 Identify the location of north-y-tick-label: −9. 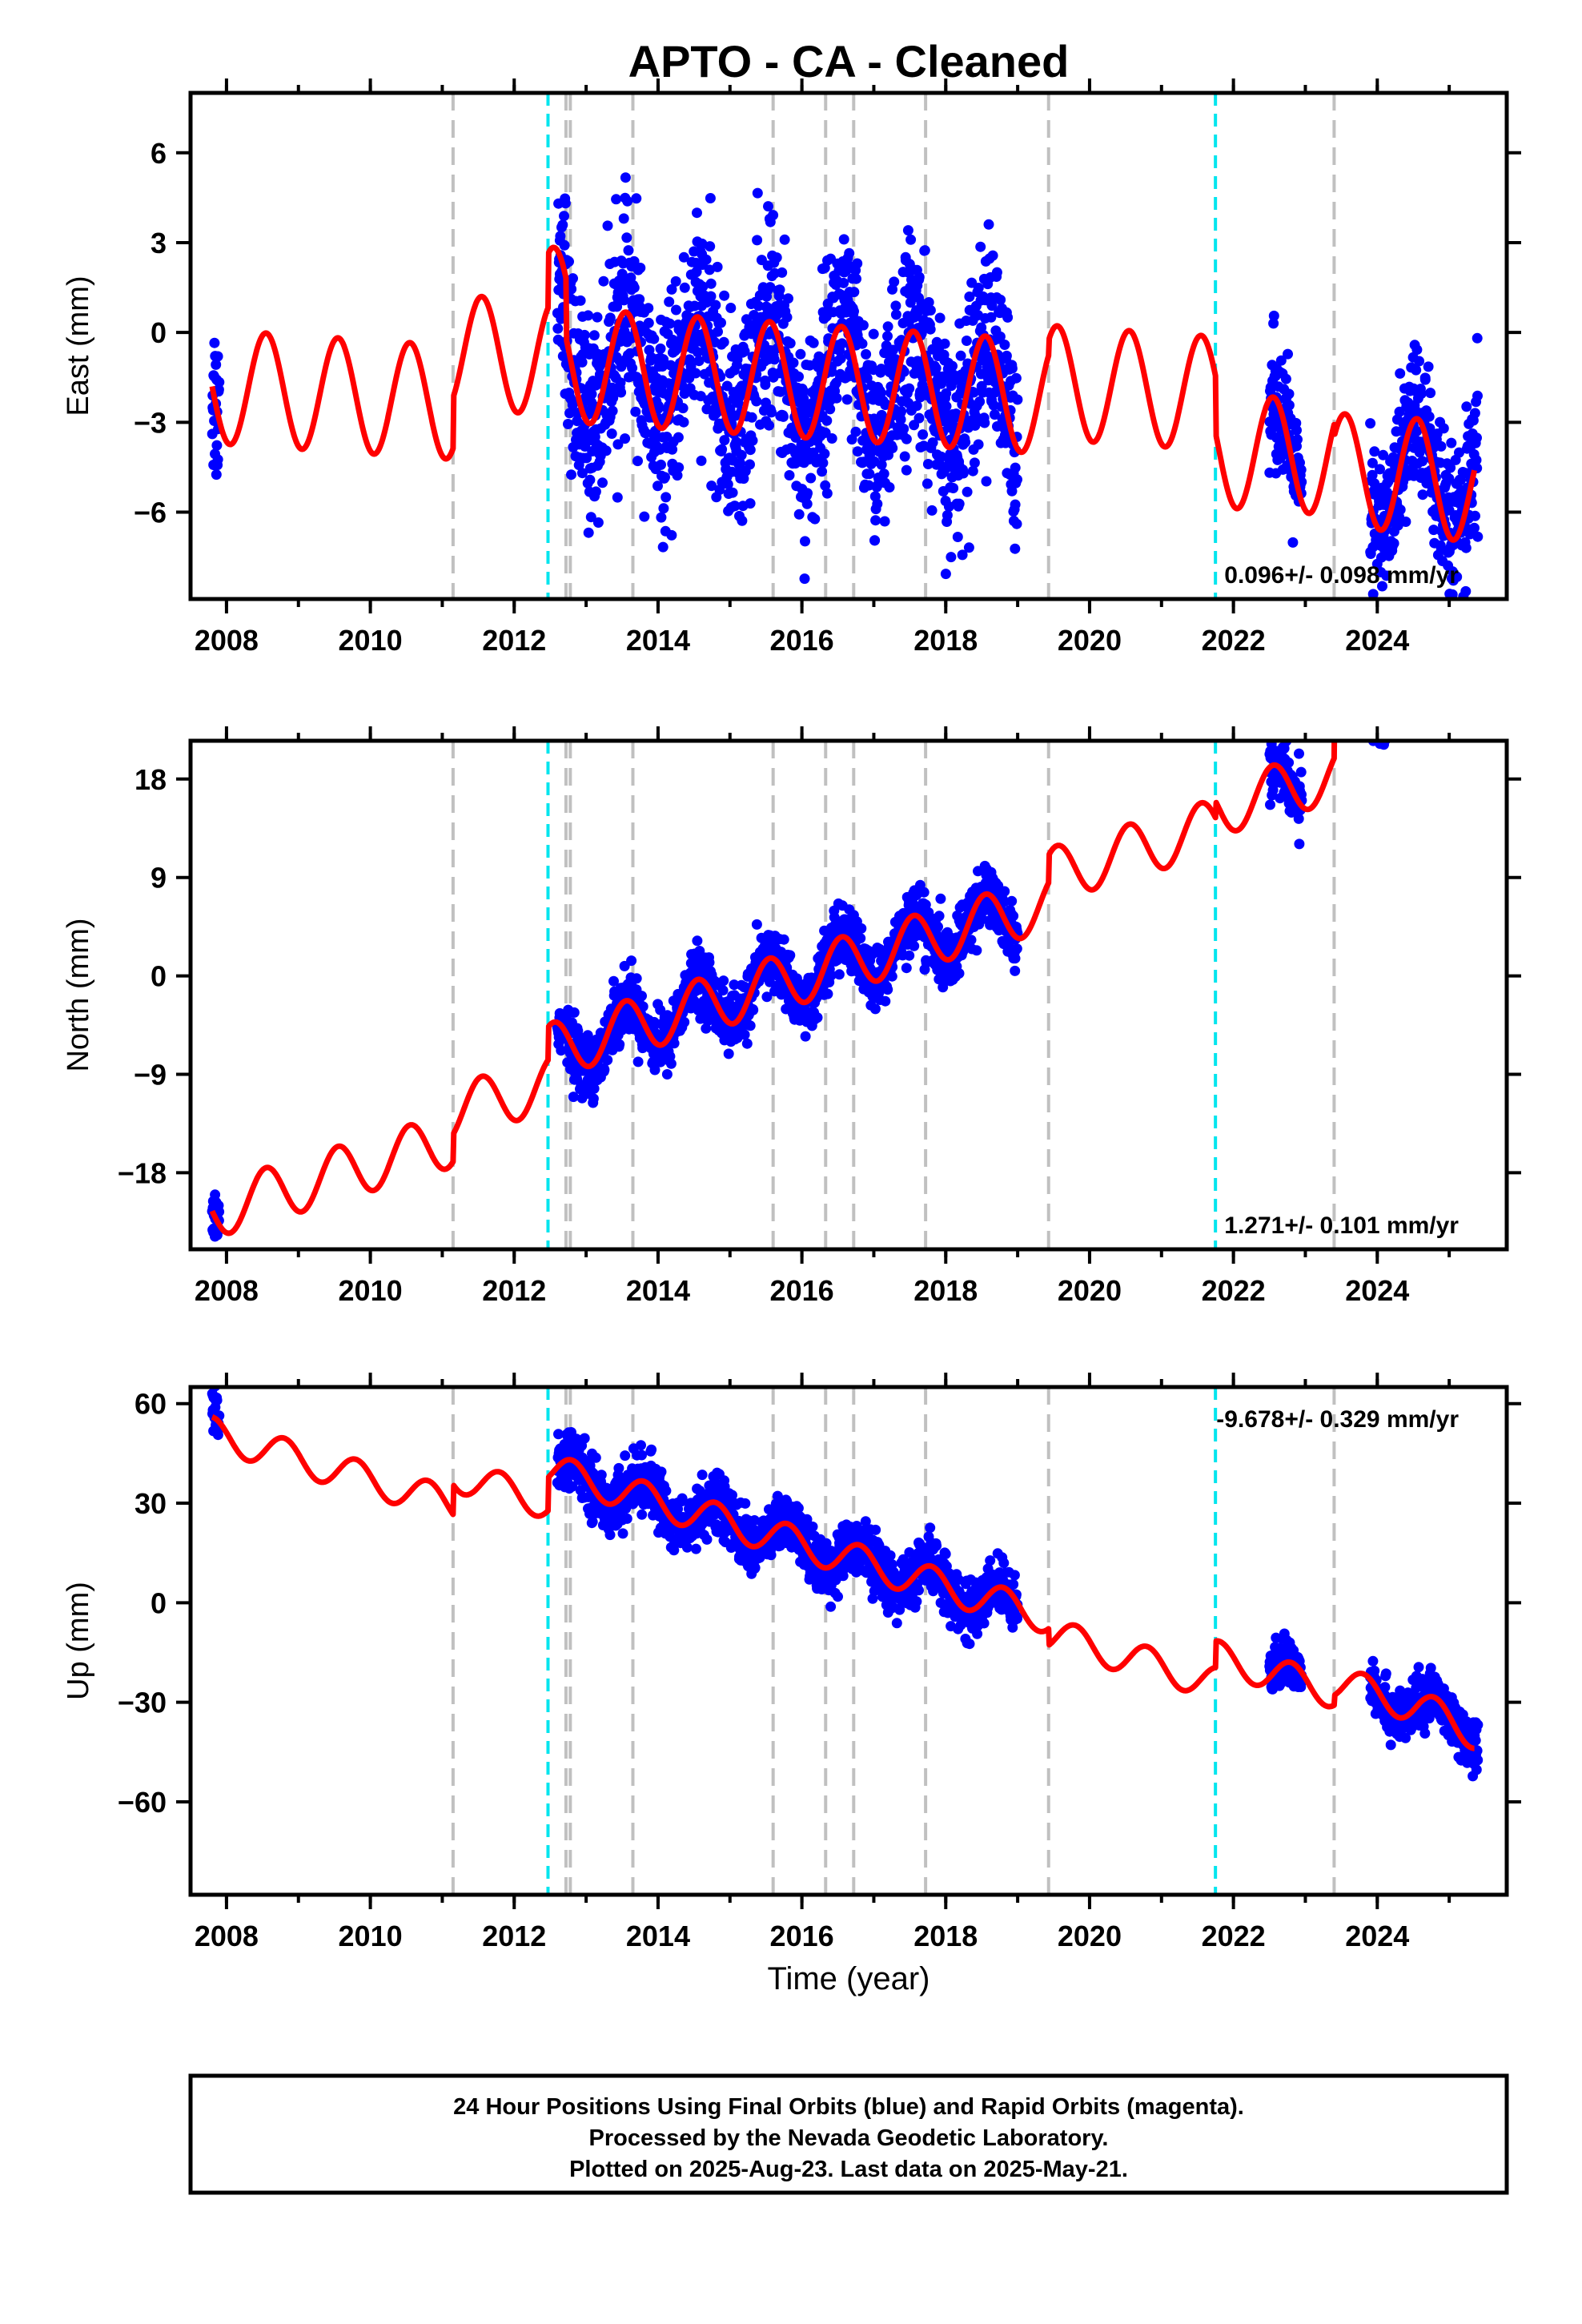
(151, 1075).